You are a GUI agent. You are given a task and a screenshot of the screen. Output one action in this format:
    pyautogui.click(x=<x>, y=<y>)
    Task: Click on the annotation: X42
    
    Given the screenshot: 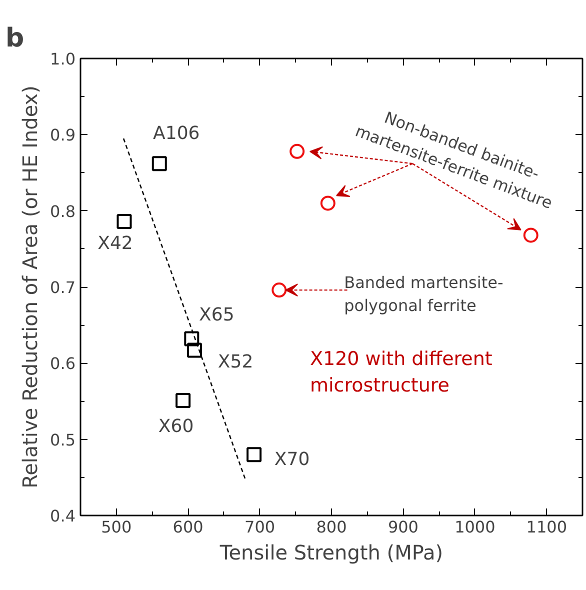 What is the action you would take?
    pyautogui.click(x=115, y=243)
    